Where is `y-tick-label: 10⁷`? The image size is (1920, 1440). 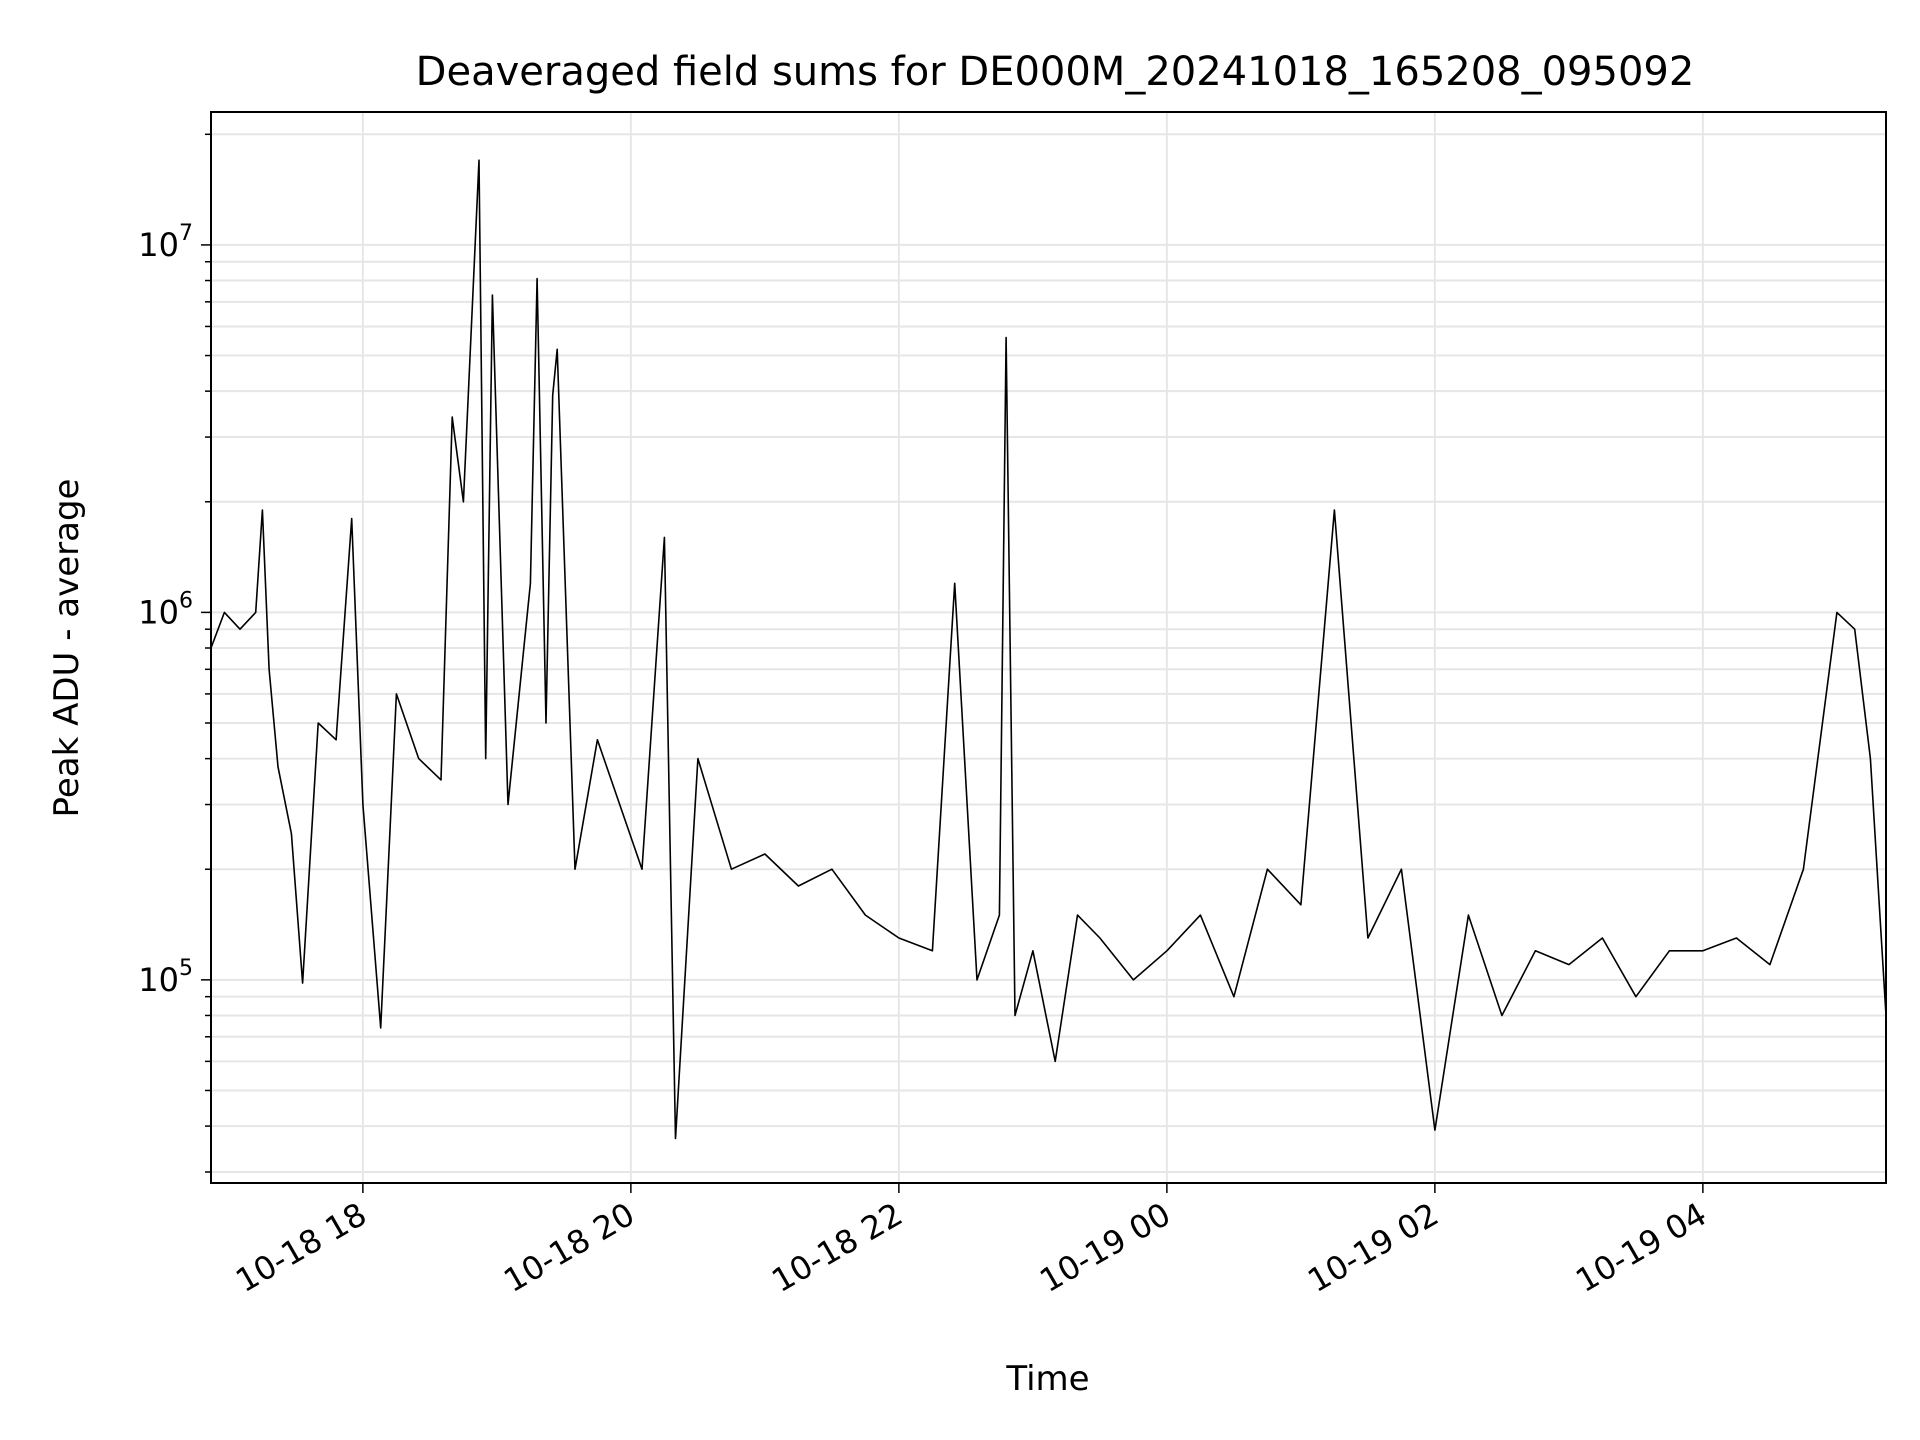
y-tick-label: 10⁷ is located at coordinates (165, 242).